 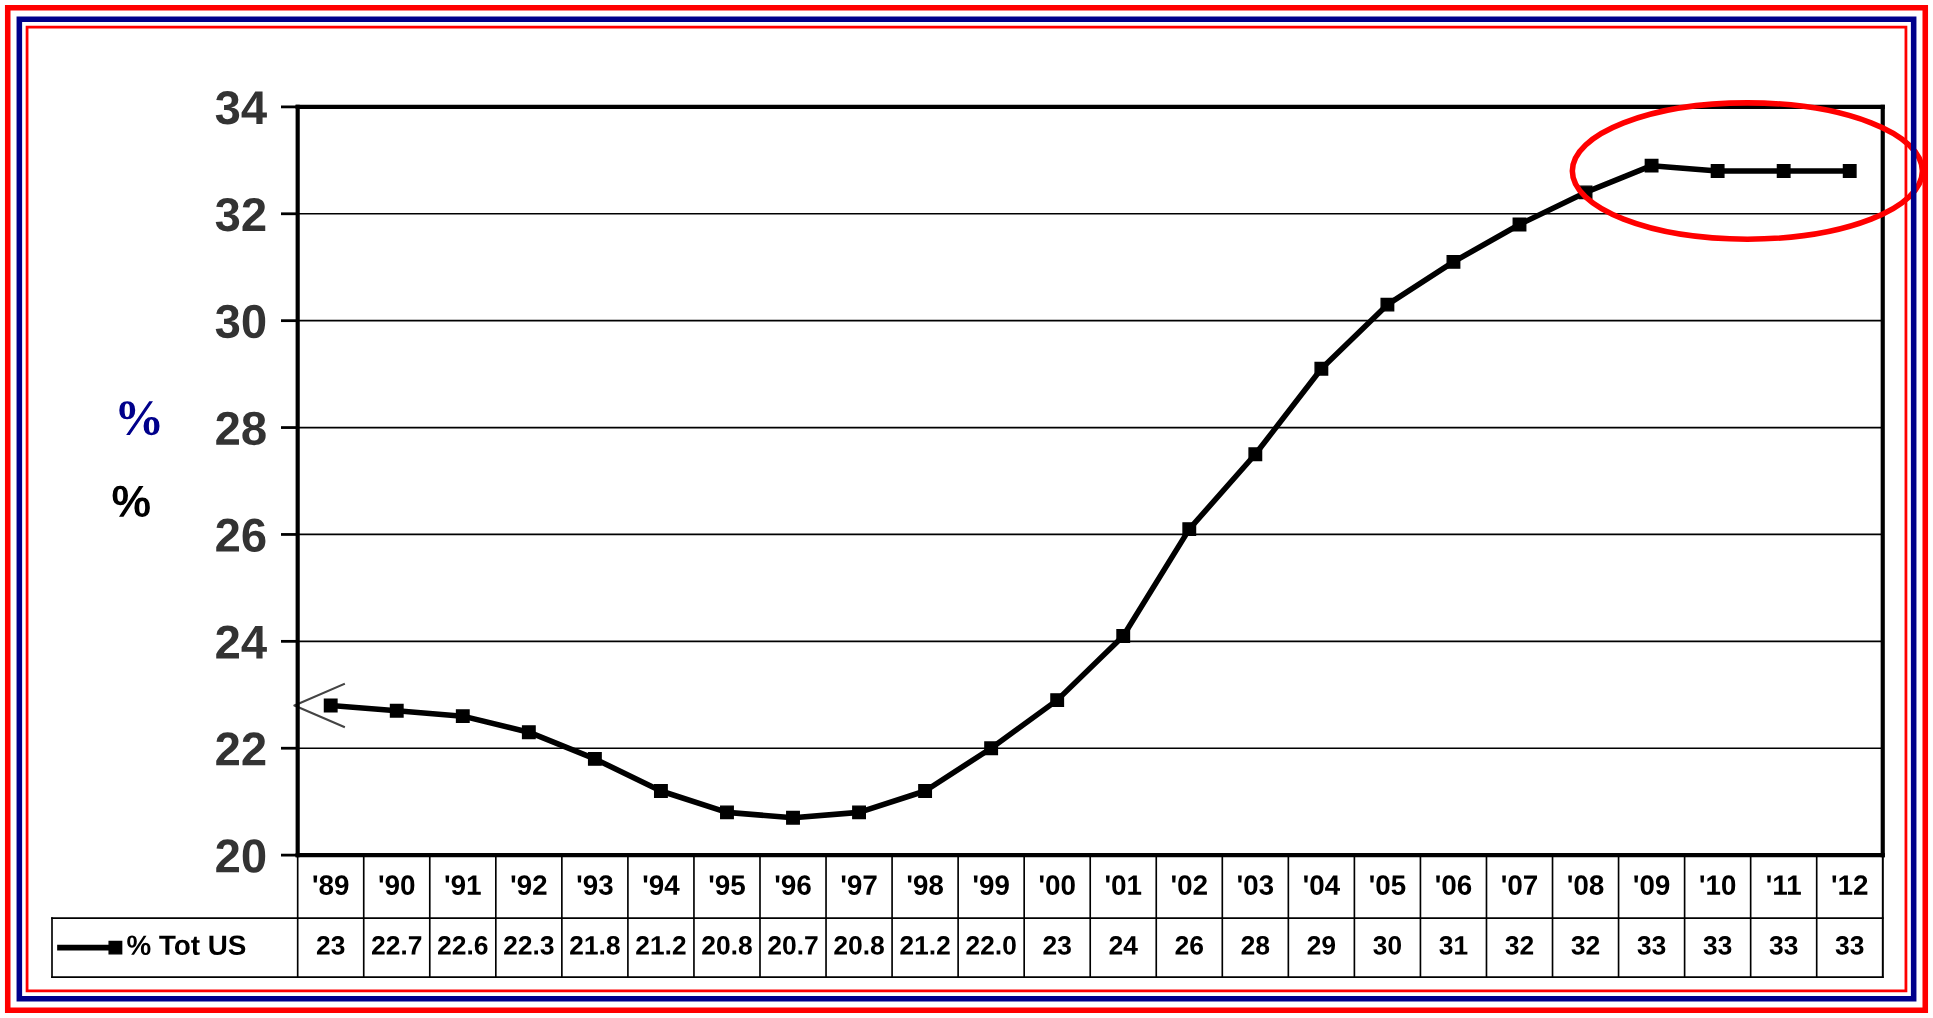 What do you see at coordinates (661, 885) in the screenshot?
I see `x-tick-label: '94` at bounding box center [661, 885].